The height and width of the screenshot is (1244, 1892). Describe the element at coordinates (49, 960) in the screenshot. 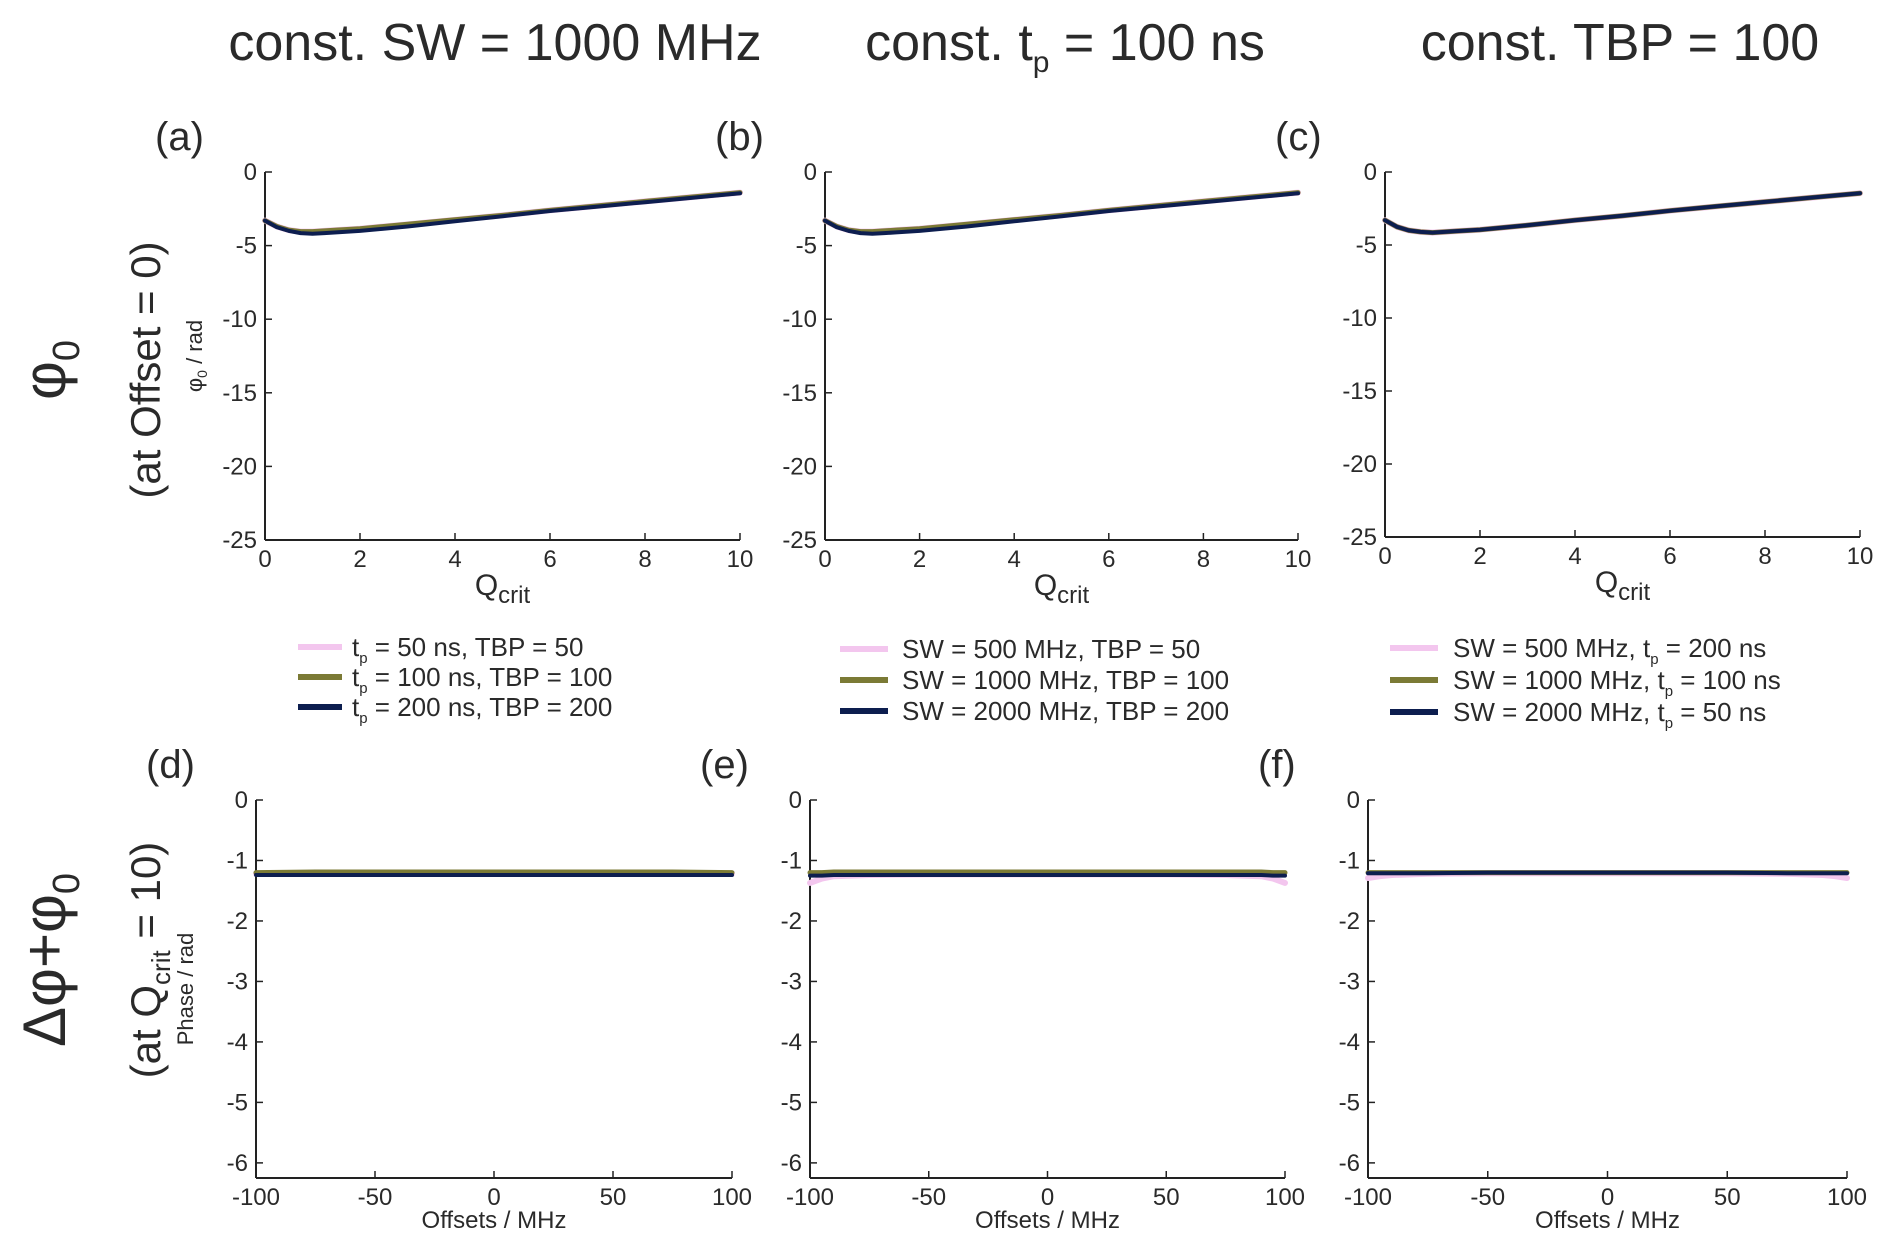

I see `row-title-2: Δφ+φ0` at that location.